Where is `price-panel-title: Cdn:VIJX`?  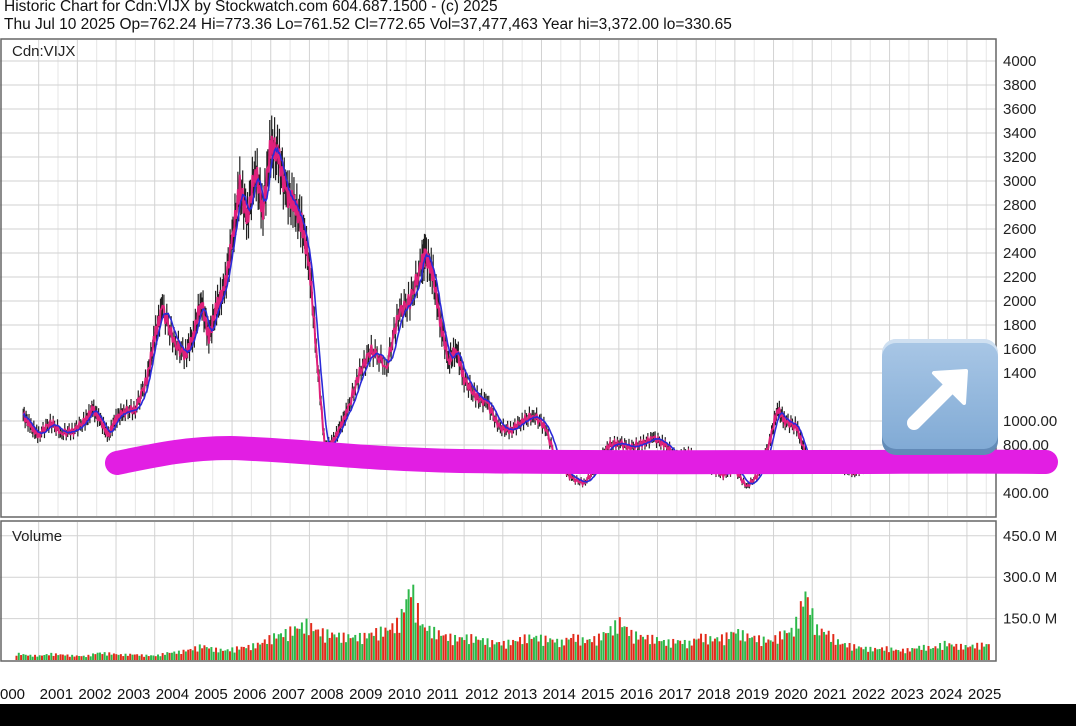 price-panel-title: Cdn:VIJX is located at coordinates (43, 51).